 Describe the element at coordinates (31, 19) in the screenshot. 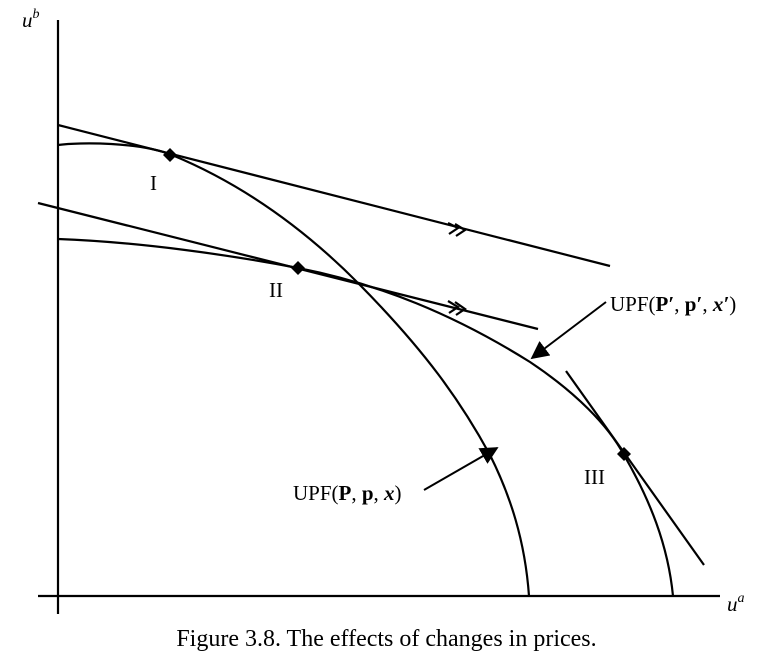

I see `y-axis-label: ub` at that location.